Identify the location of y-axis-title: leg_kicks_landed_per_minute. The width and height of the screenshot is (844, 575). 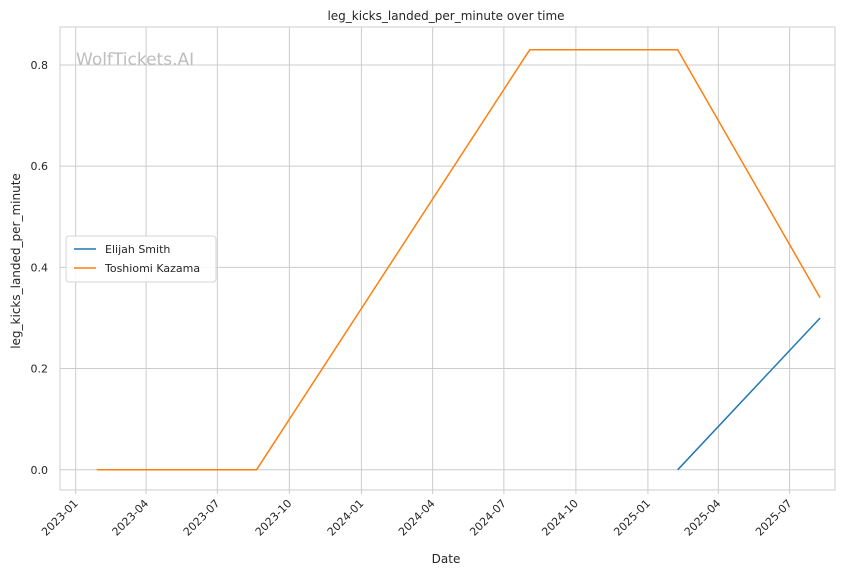
(16, 261).